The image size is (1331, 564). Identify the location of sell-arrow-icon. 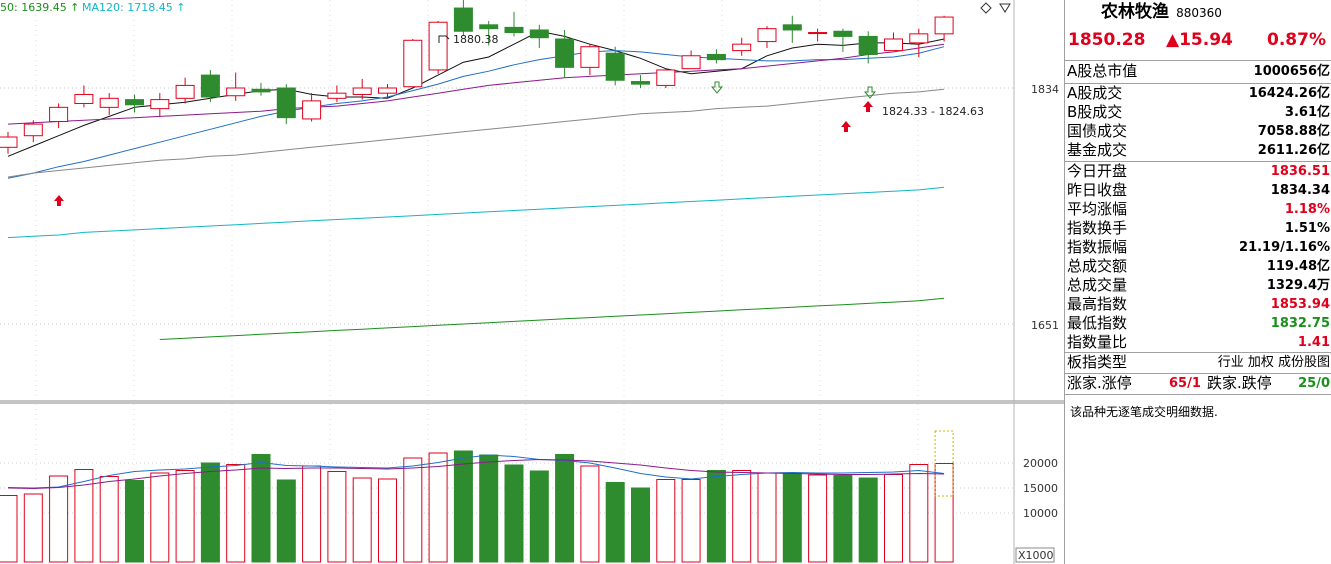
(717, 87).